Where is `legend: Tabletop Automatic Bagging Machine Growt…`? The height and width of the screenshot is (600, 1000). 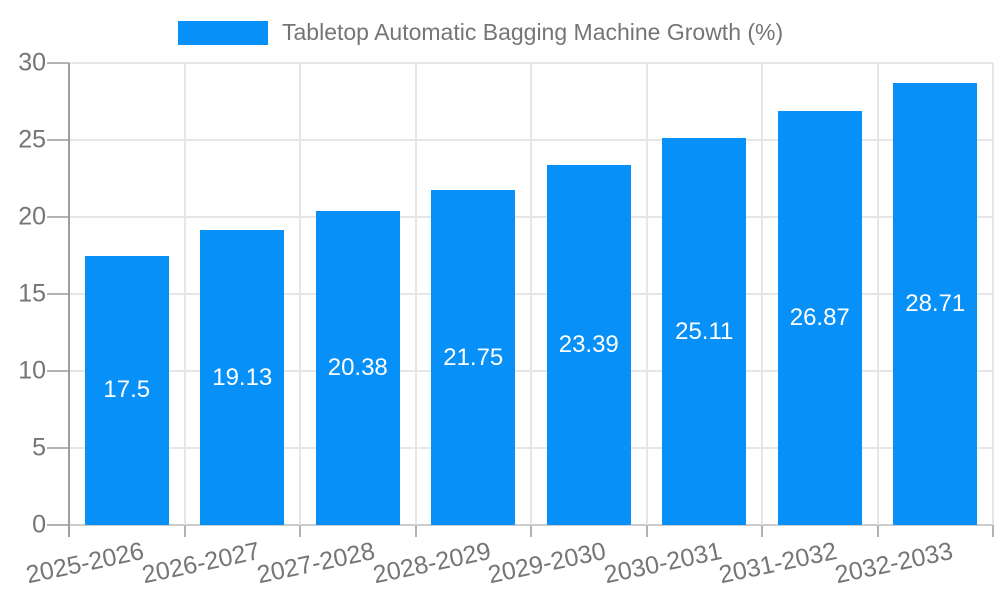 legend: Tabletop Automatic Bagging Machine Growt… is located at coordinates (480, 32).